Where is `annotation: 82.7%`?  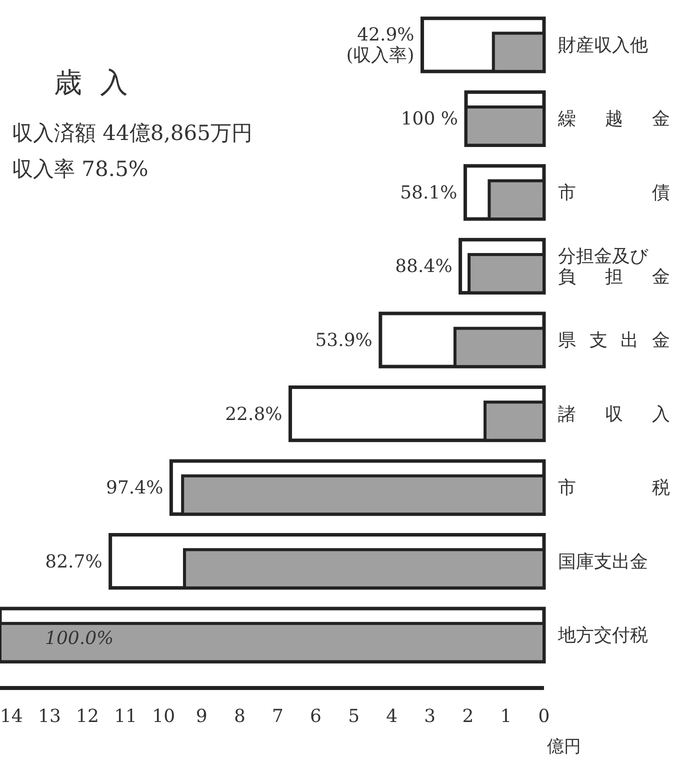
annotation: 82.7% is located at coordinates (73, 561).